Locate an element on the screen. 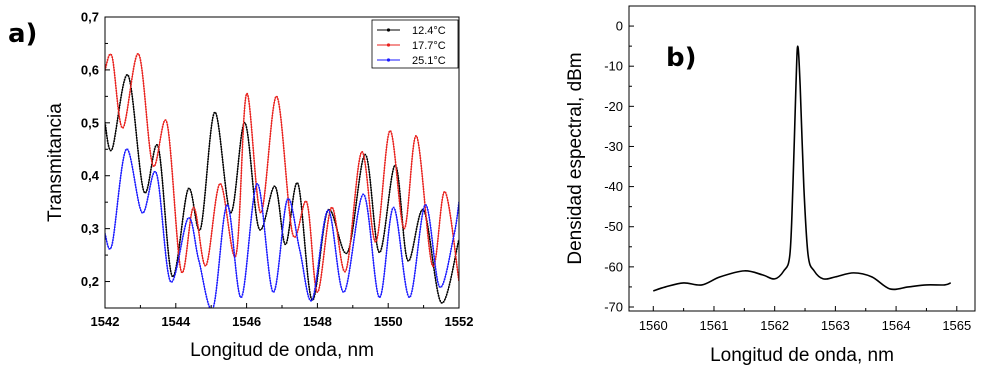 The image size is (993, 366). y-tick-label: -50 is located at coordinates (613, 226).